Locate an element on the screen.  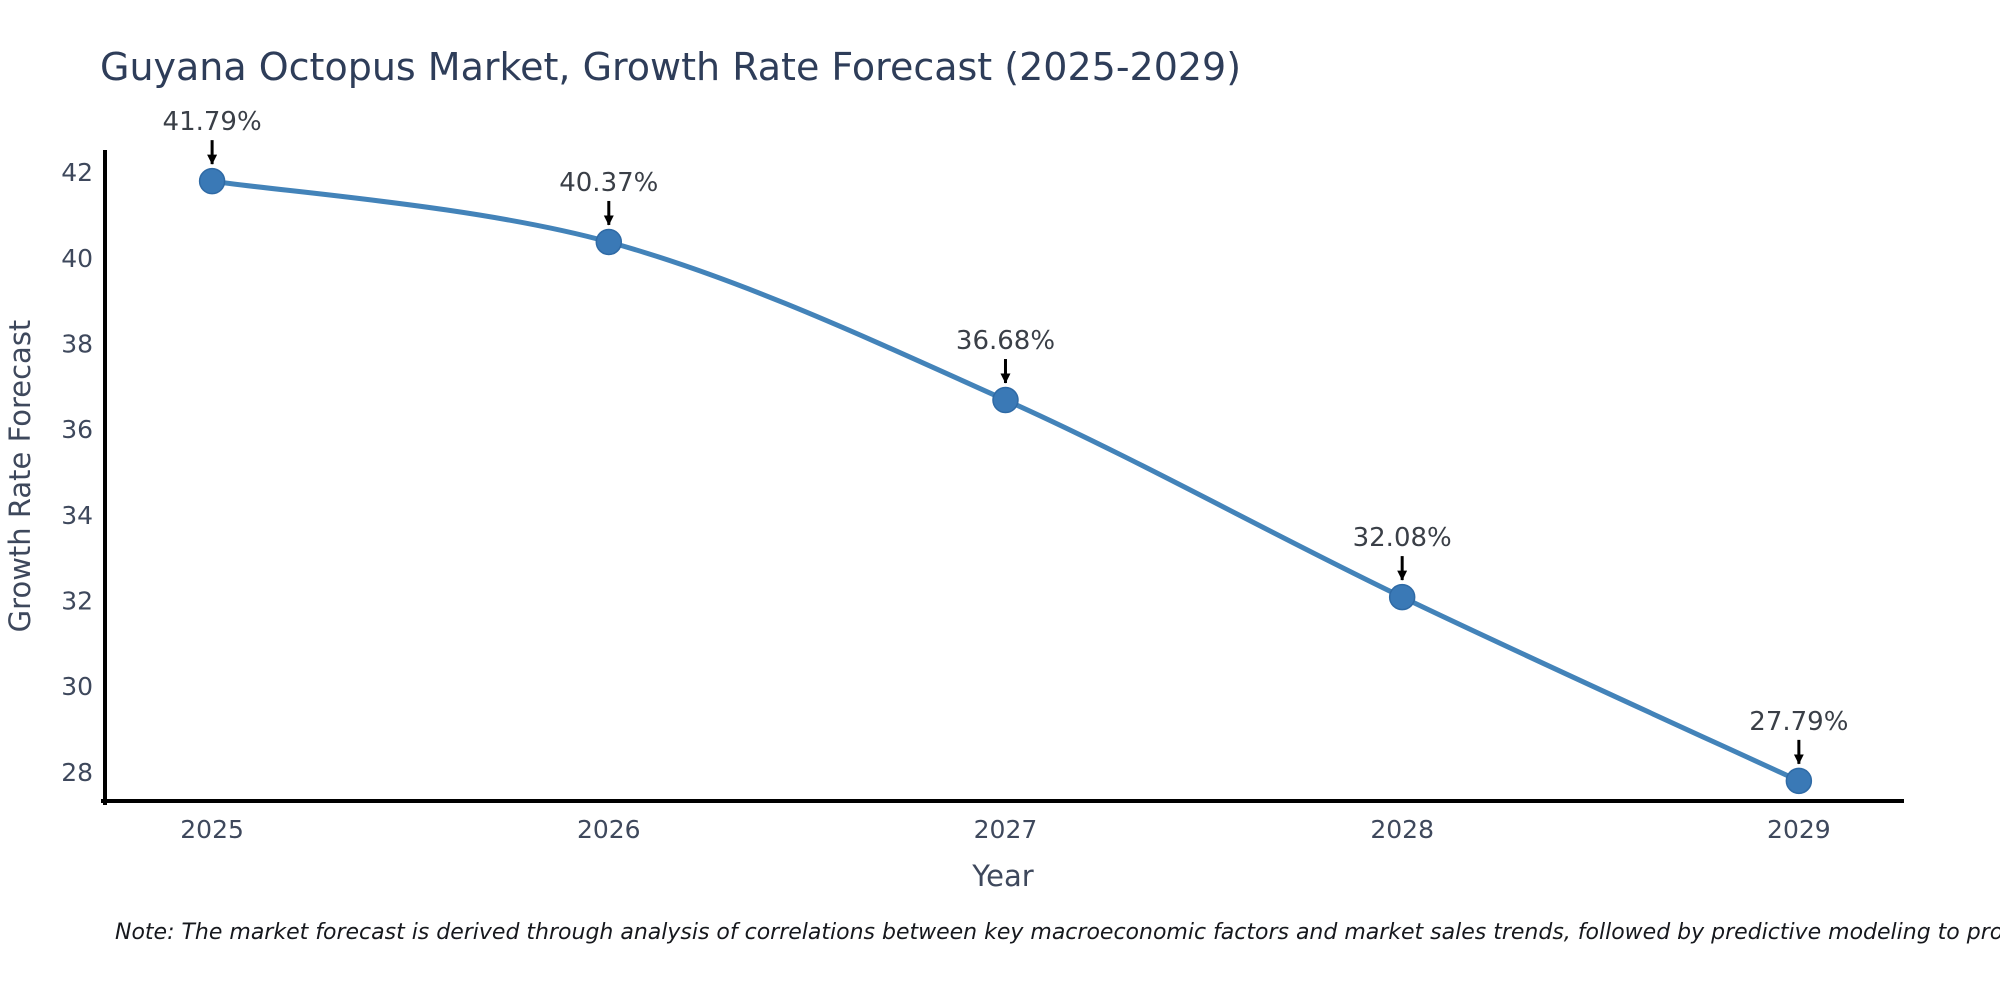
point-value-label: 36.68% is located at coordinates (1005, 341).